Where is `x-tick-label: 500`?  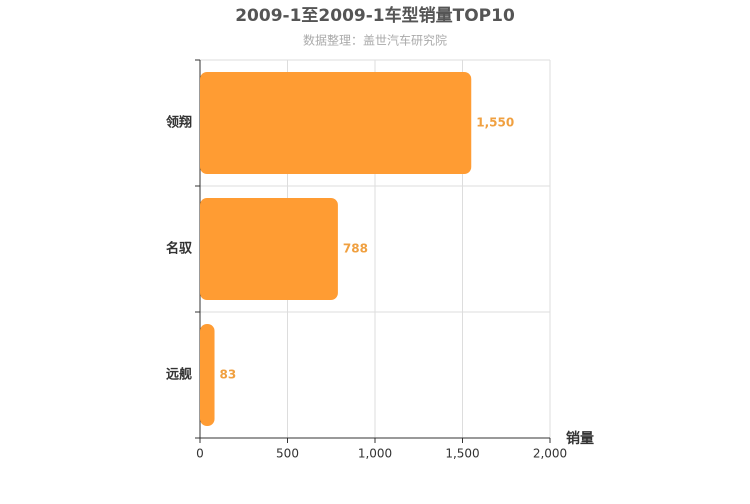
x-tick-label: 500 is located at coordinates (287, 454).